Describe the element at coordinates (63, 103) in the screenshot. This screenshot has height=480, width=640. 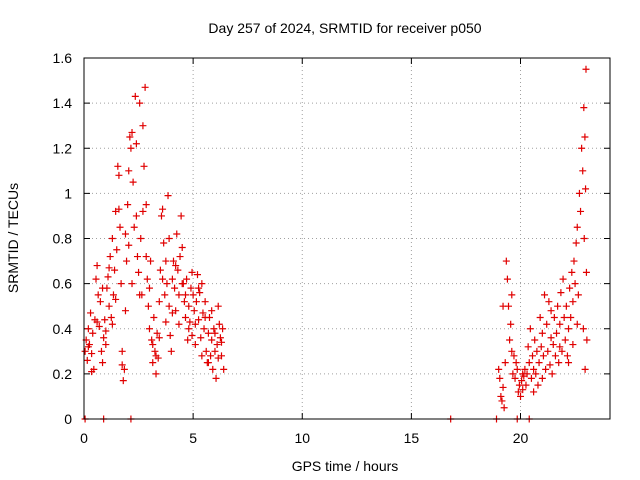
I see `y-tick-label: 1.4` at that location.